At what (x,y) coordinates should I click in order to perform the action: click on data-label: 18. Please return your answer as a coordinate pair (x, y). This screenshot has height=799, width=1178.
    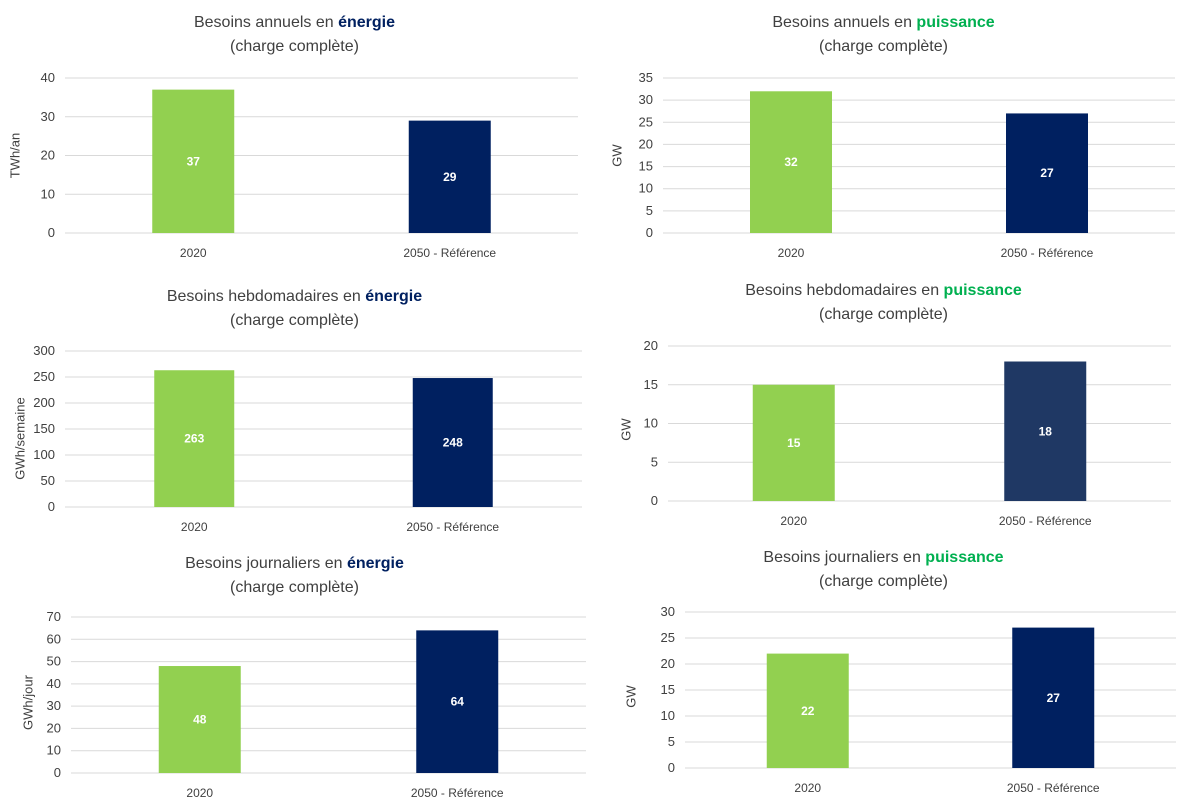
    Looking at the image, I should click on (1046, 431).